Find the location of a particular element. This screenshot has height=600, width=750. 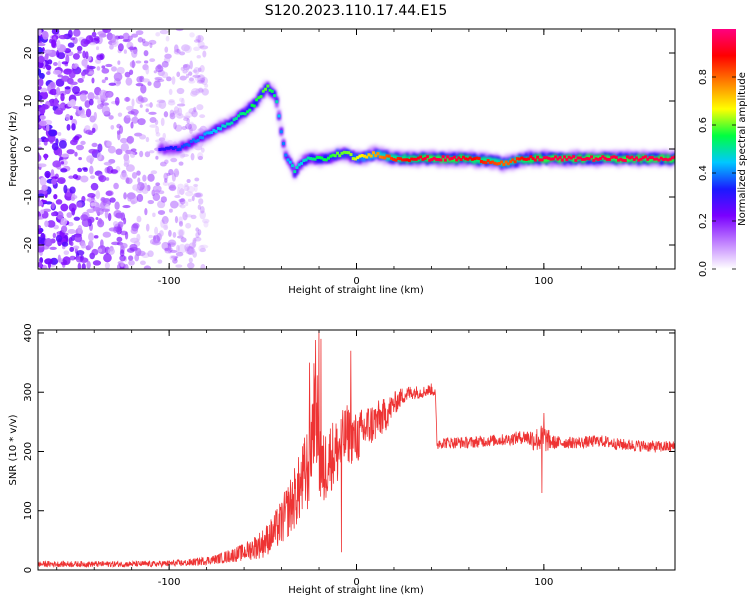

spectrogram-ridge-layer is located at coordinates (416, 129).